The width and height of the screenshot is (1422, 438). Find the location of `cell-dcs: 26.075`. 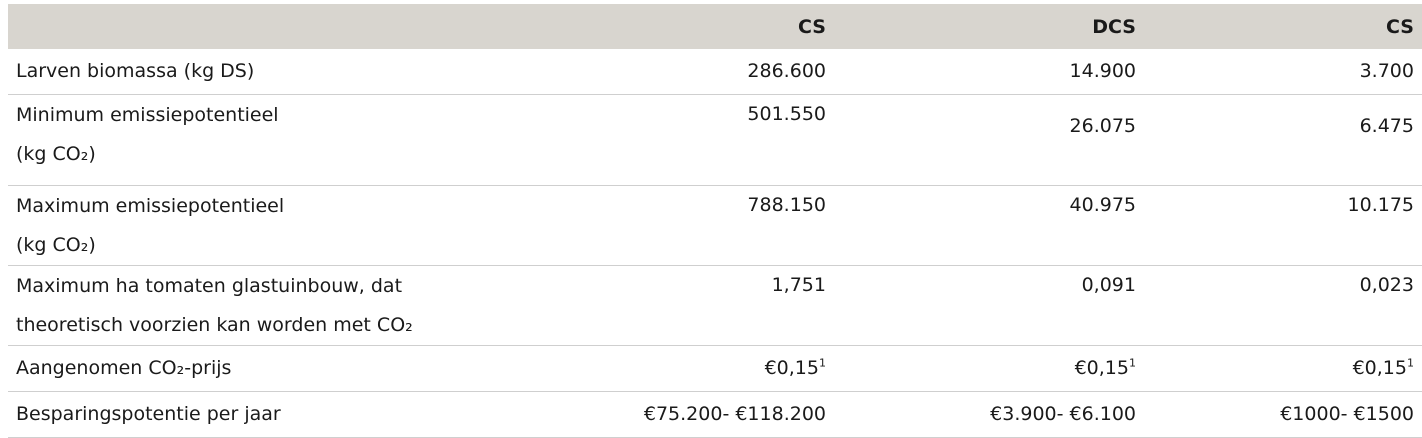

cell-dcs: 26.075 is located at coordinates (989, 140).